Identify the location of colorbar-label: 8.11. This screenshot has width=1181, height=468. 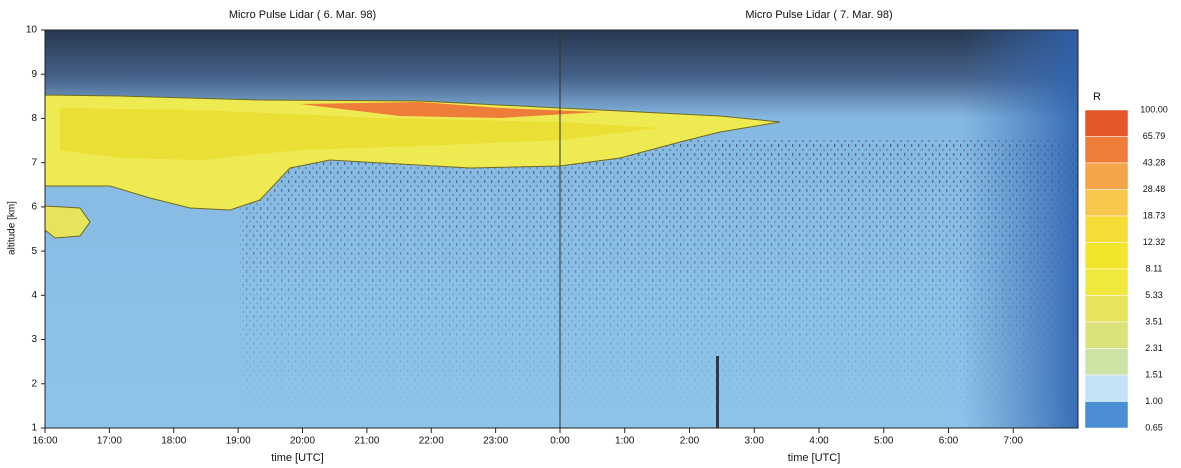
(1154, 268).